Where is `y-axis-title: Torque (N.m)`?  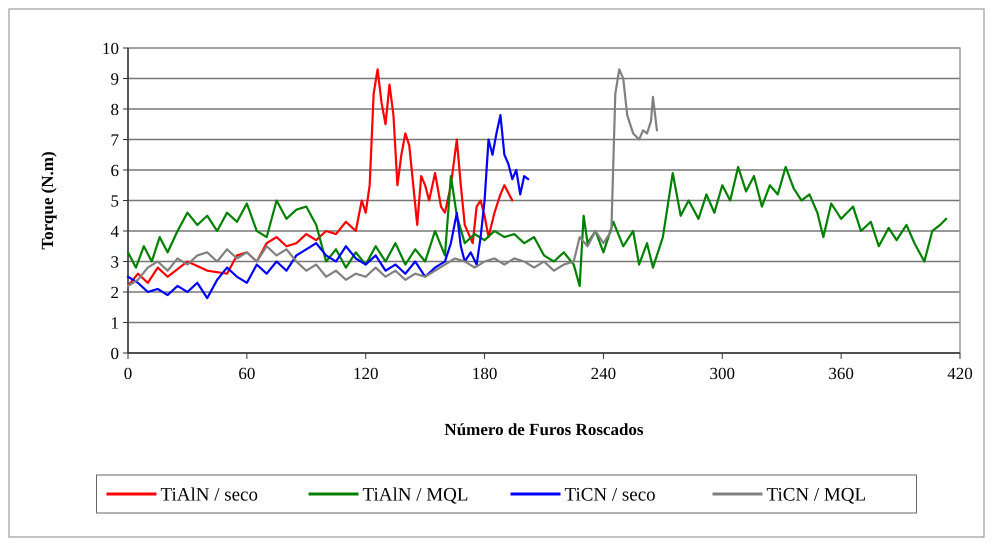 y-axis-title: Torque (N.m) is located at coordinates (47, 200).